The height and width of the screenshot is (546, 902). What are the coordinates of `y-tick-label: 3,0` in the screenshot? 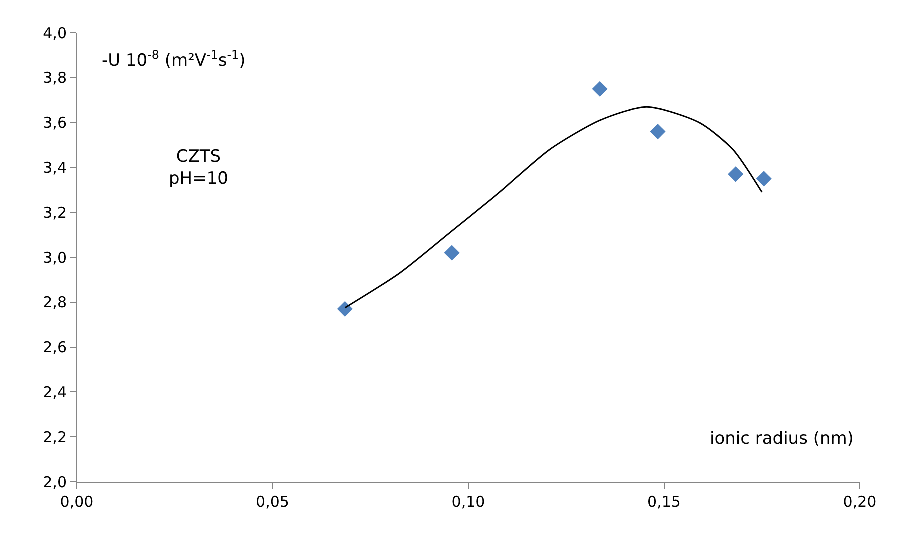 It's located at (55, 257).